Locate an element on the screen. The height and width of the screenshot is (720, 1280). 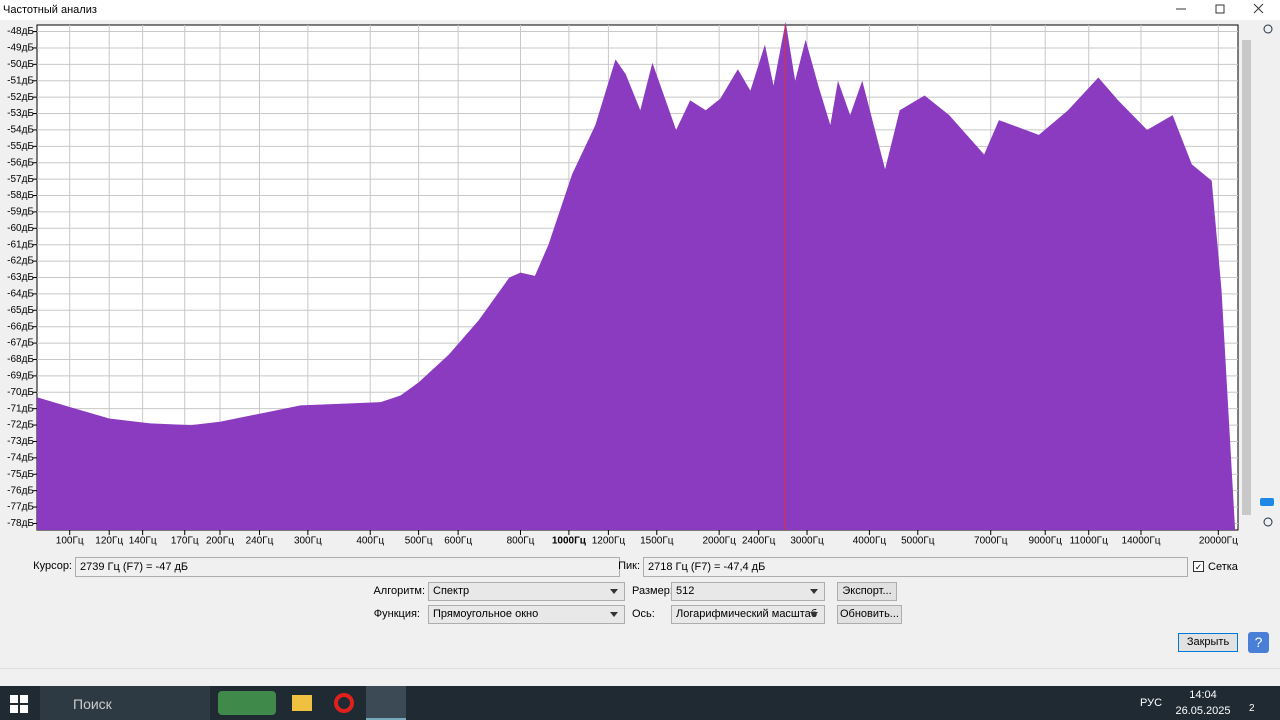
x-tick-label: 7000Гц is located at coordinates (991, 541).